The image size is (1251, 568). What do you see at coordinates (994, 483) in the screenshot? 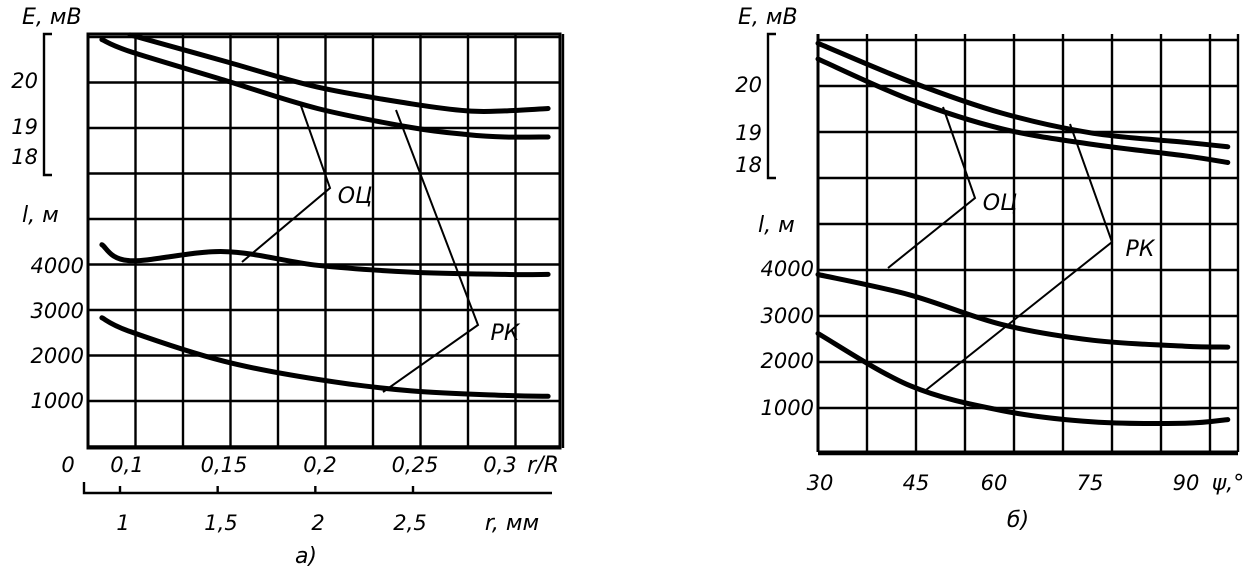
I see `panel-b-psi-tick-label: 60` at bounding box center [994, 483].